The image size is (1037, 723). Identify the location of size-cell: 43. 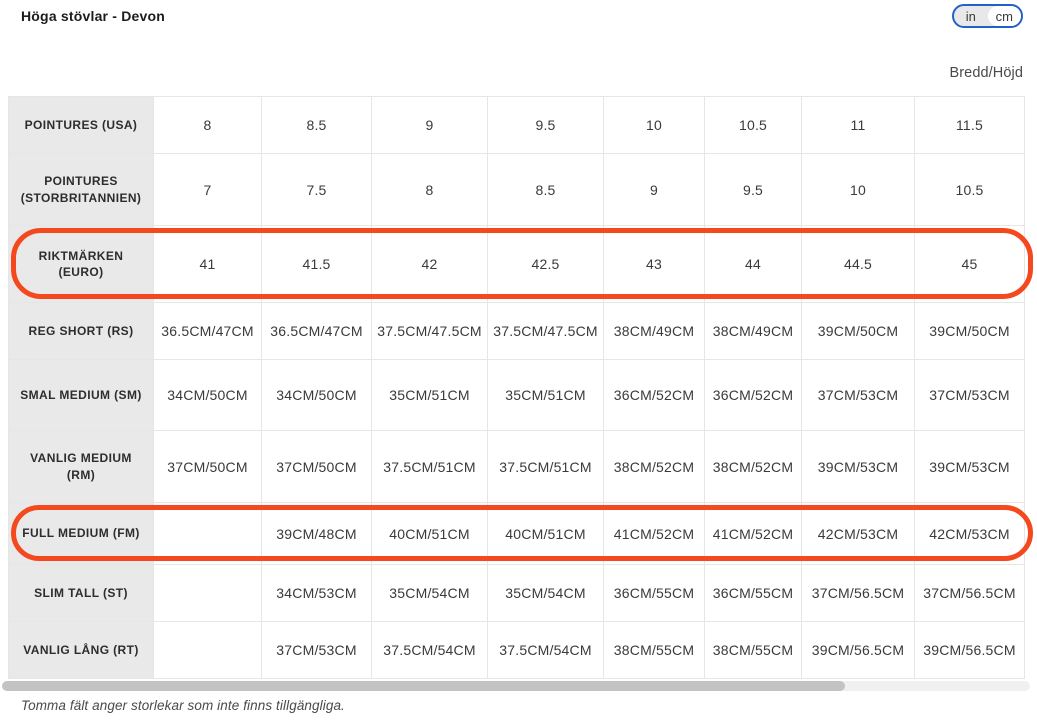
(654, 264).